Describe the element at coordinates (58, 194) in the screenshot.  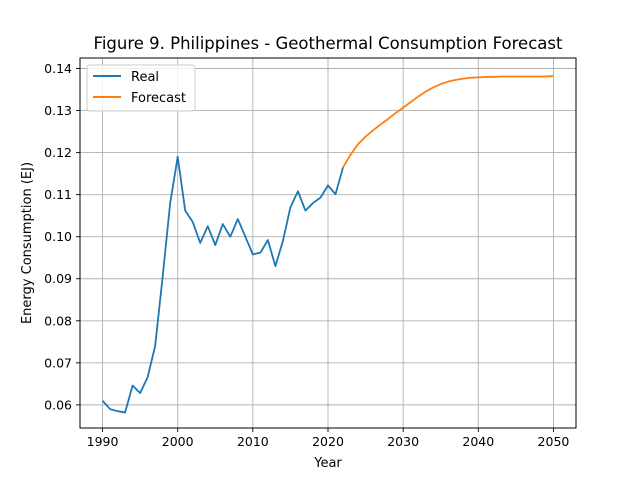
I see `y-tick-label: 0.11` at that location.